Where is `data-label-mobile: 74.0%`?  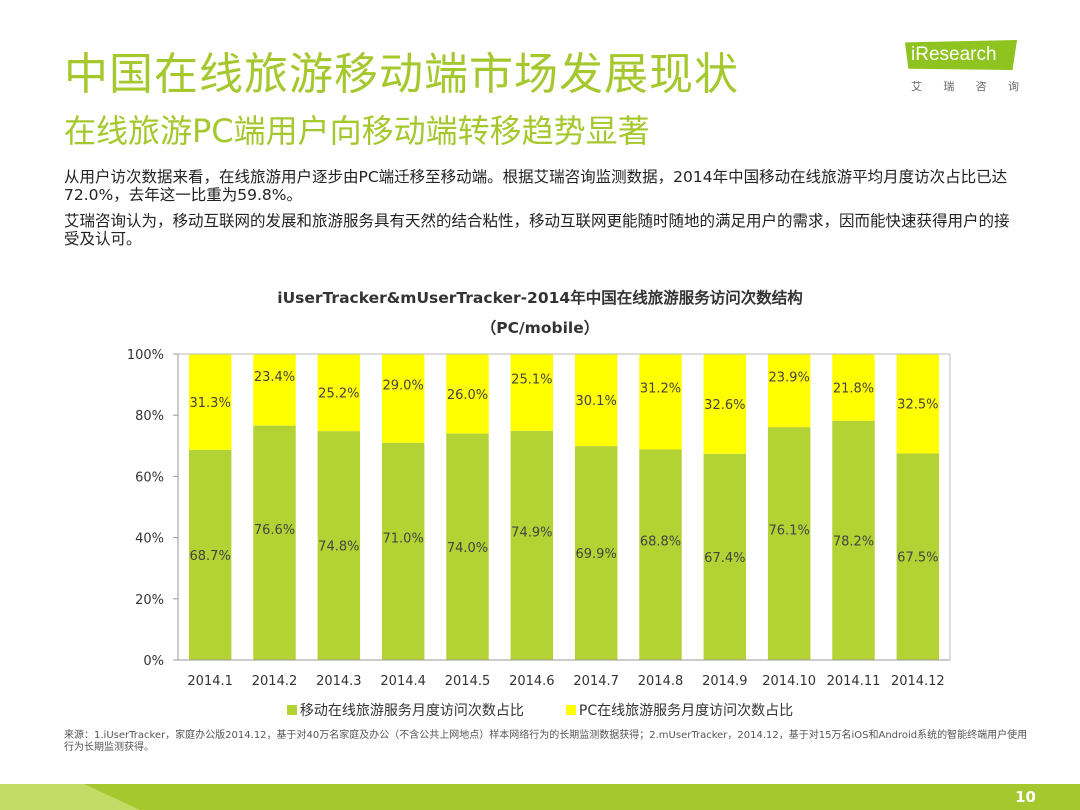 data-label-mobile: 74.0% is located at coordinates (467, 548).